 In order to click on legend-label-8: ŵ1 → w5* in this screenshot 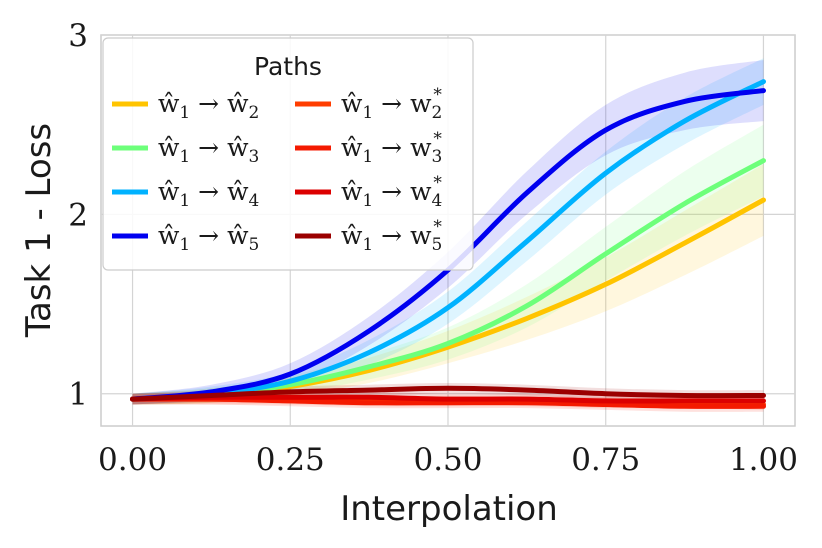, I will do `click(391, 236)`.